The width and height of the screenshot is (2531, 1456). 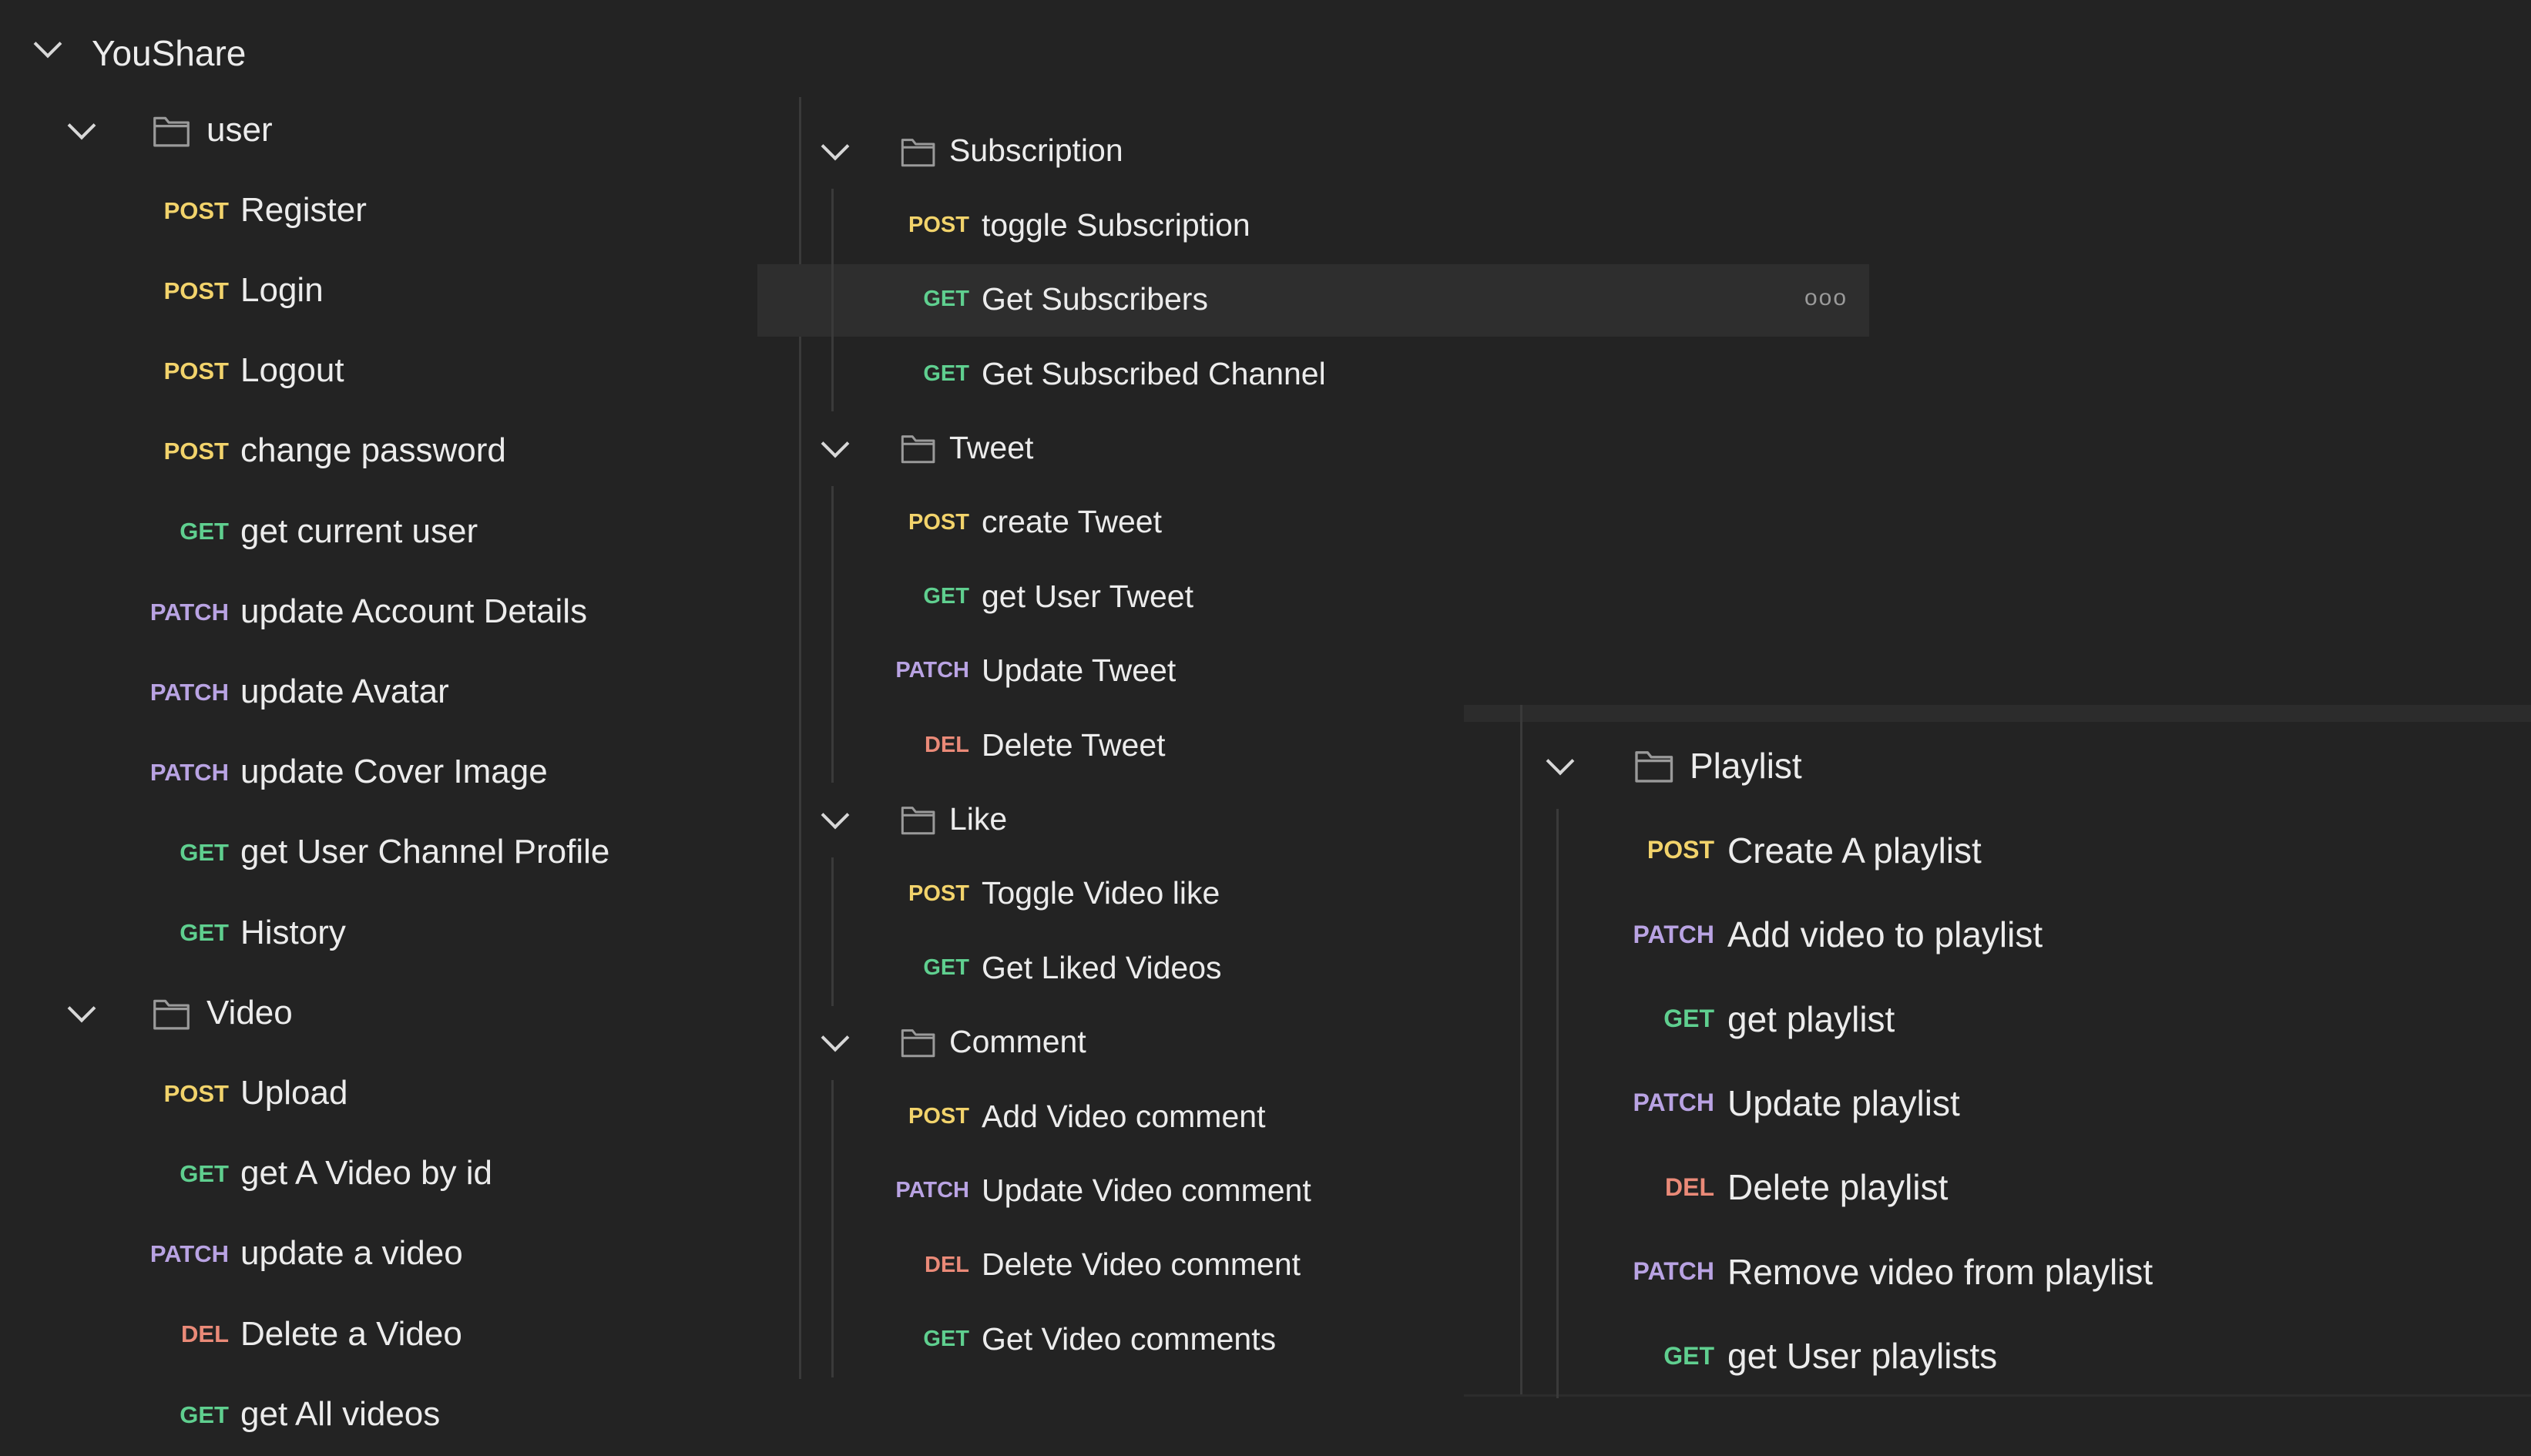 What do you see at coordinates (1101, 893) in the screenshot?
I see `request-name: Toggle Video like` at bounding box center [1101, 893].